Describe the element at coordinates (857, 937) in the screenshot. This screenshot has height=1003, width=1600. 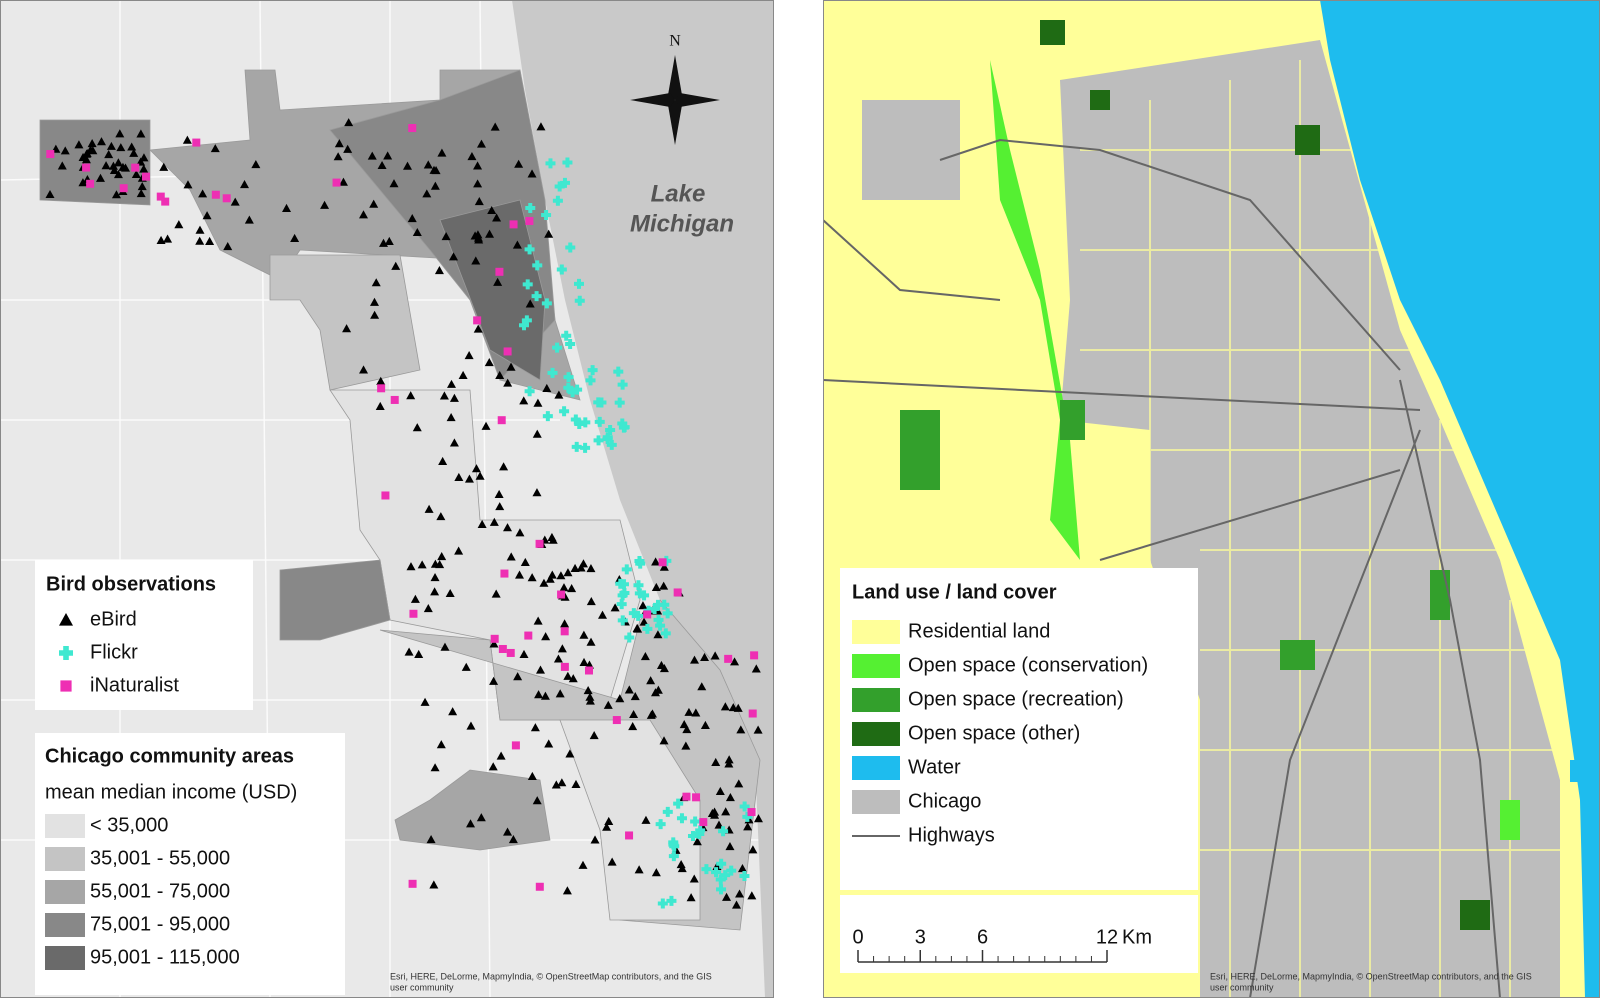
I see `scale-label: 0` at that location.